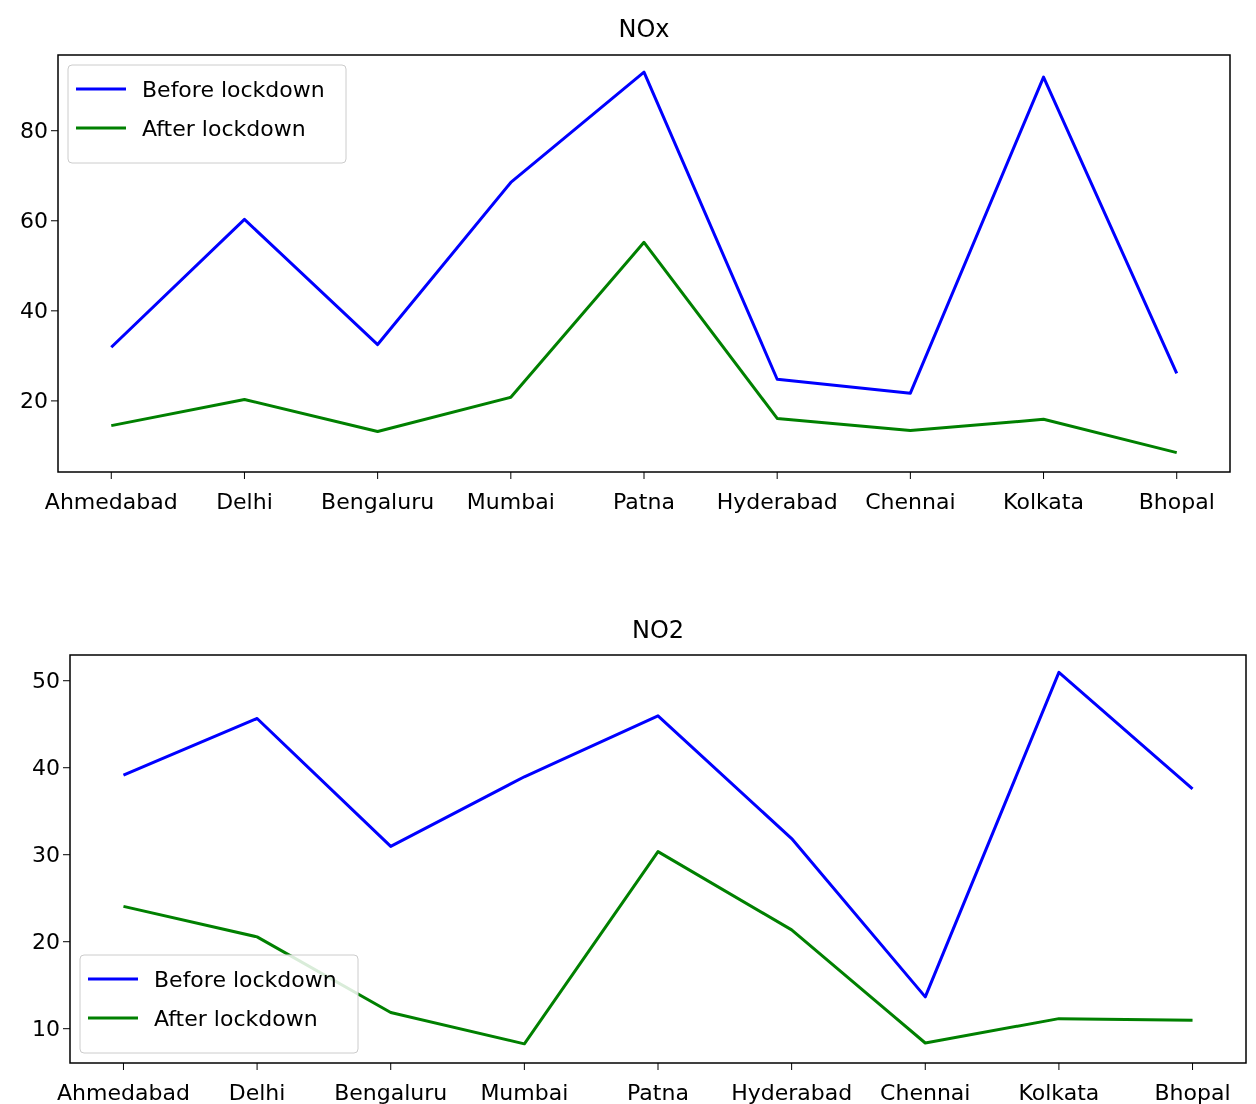  What do you see at coordinates (34, 220) in the screenshot?
I see `y-tick-label: 60` at bounding box center [34, 220].